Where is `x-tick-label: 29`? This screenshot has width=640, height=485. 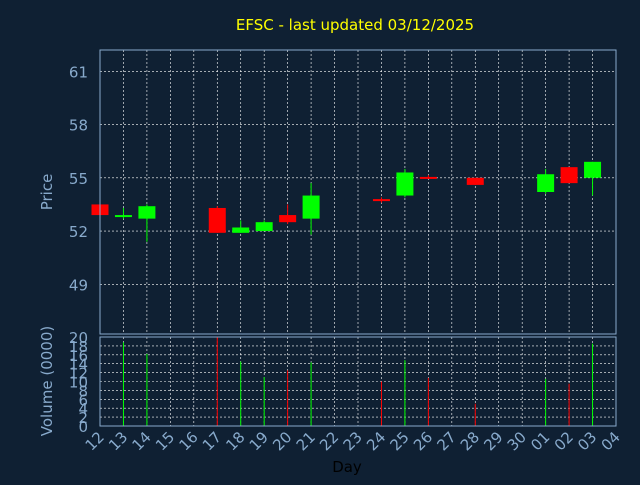
x-tick-label: 29 is located at coordinates (493, 441).